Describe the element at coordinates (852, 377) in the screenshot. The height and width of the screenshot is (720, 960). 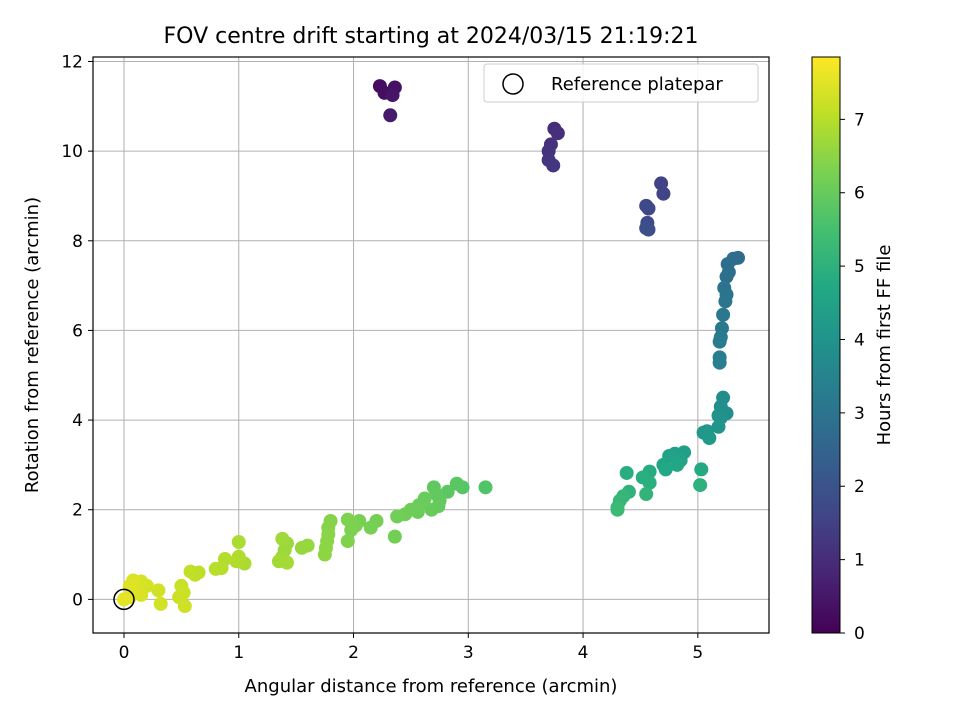
I see `colorbar-ticks: 0 1 2 3 4 5 6 7` at that location.